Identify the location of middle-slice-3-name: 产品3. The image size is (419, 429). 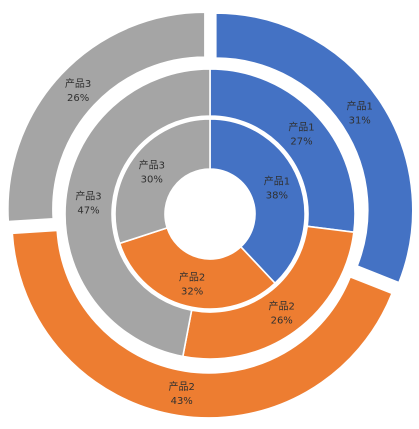
(88, 196).